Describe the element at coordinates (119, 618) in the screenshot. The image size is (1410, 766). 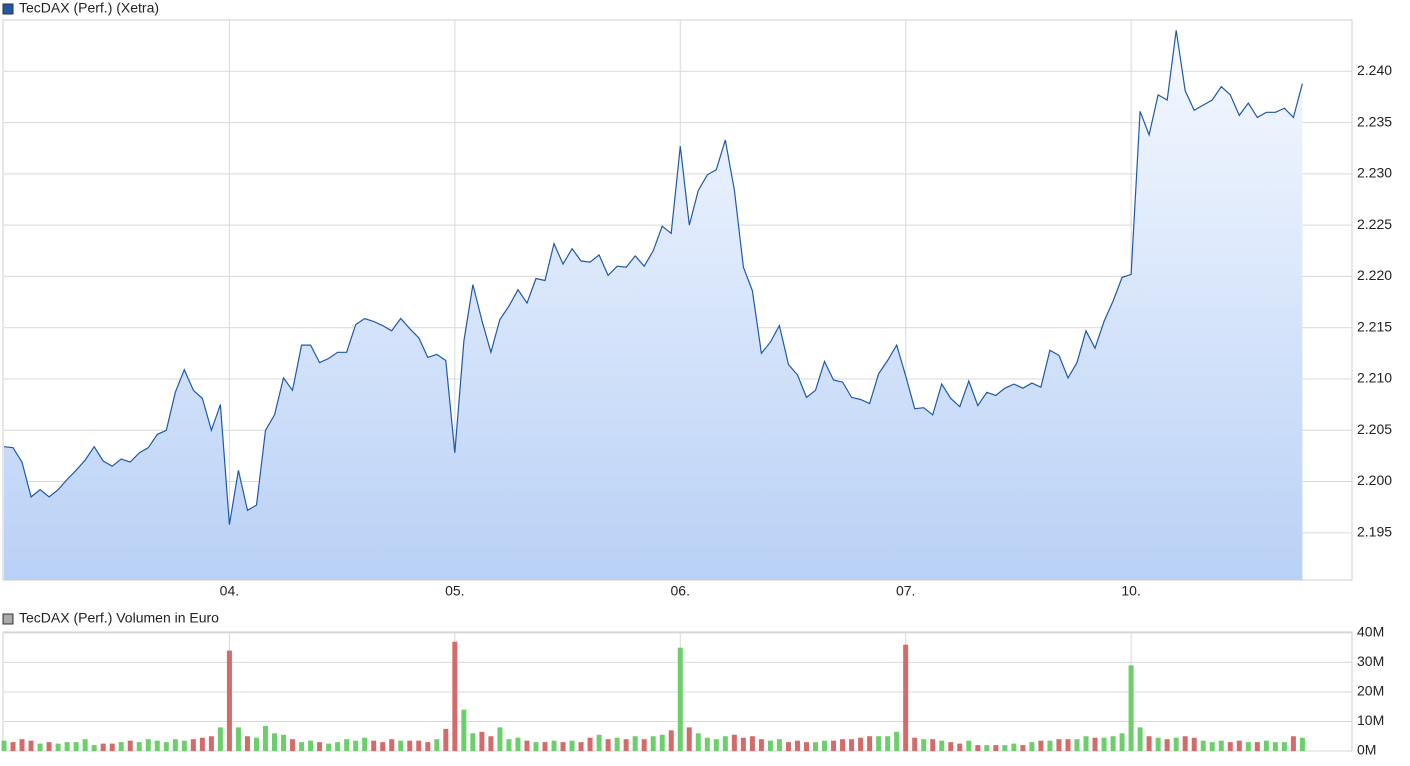
I see `chart-title: TecDAX (Perf.) Volumen in Euro` at that location.